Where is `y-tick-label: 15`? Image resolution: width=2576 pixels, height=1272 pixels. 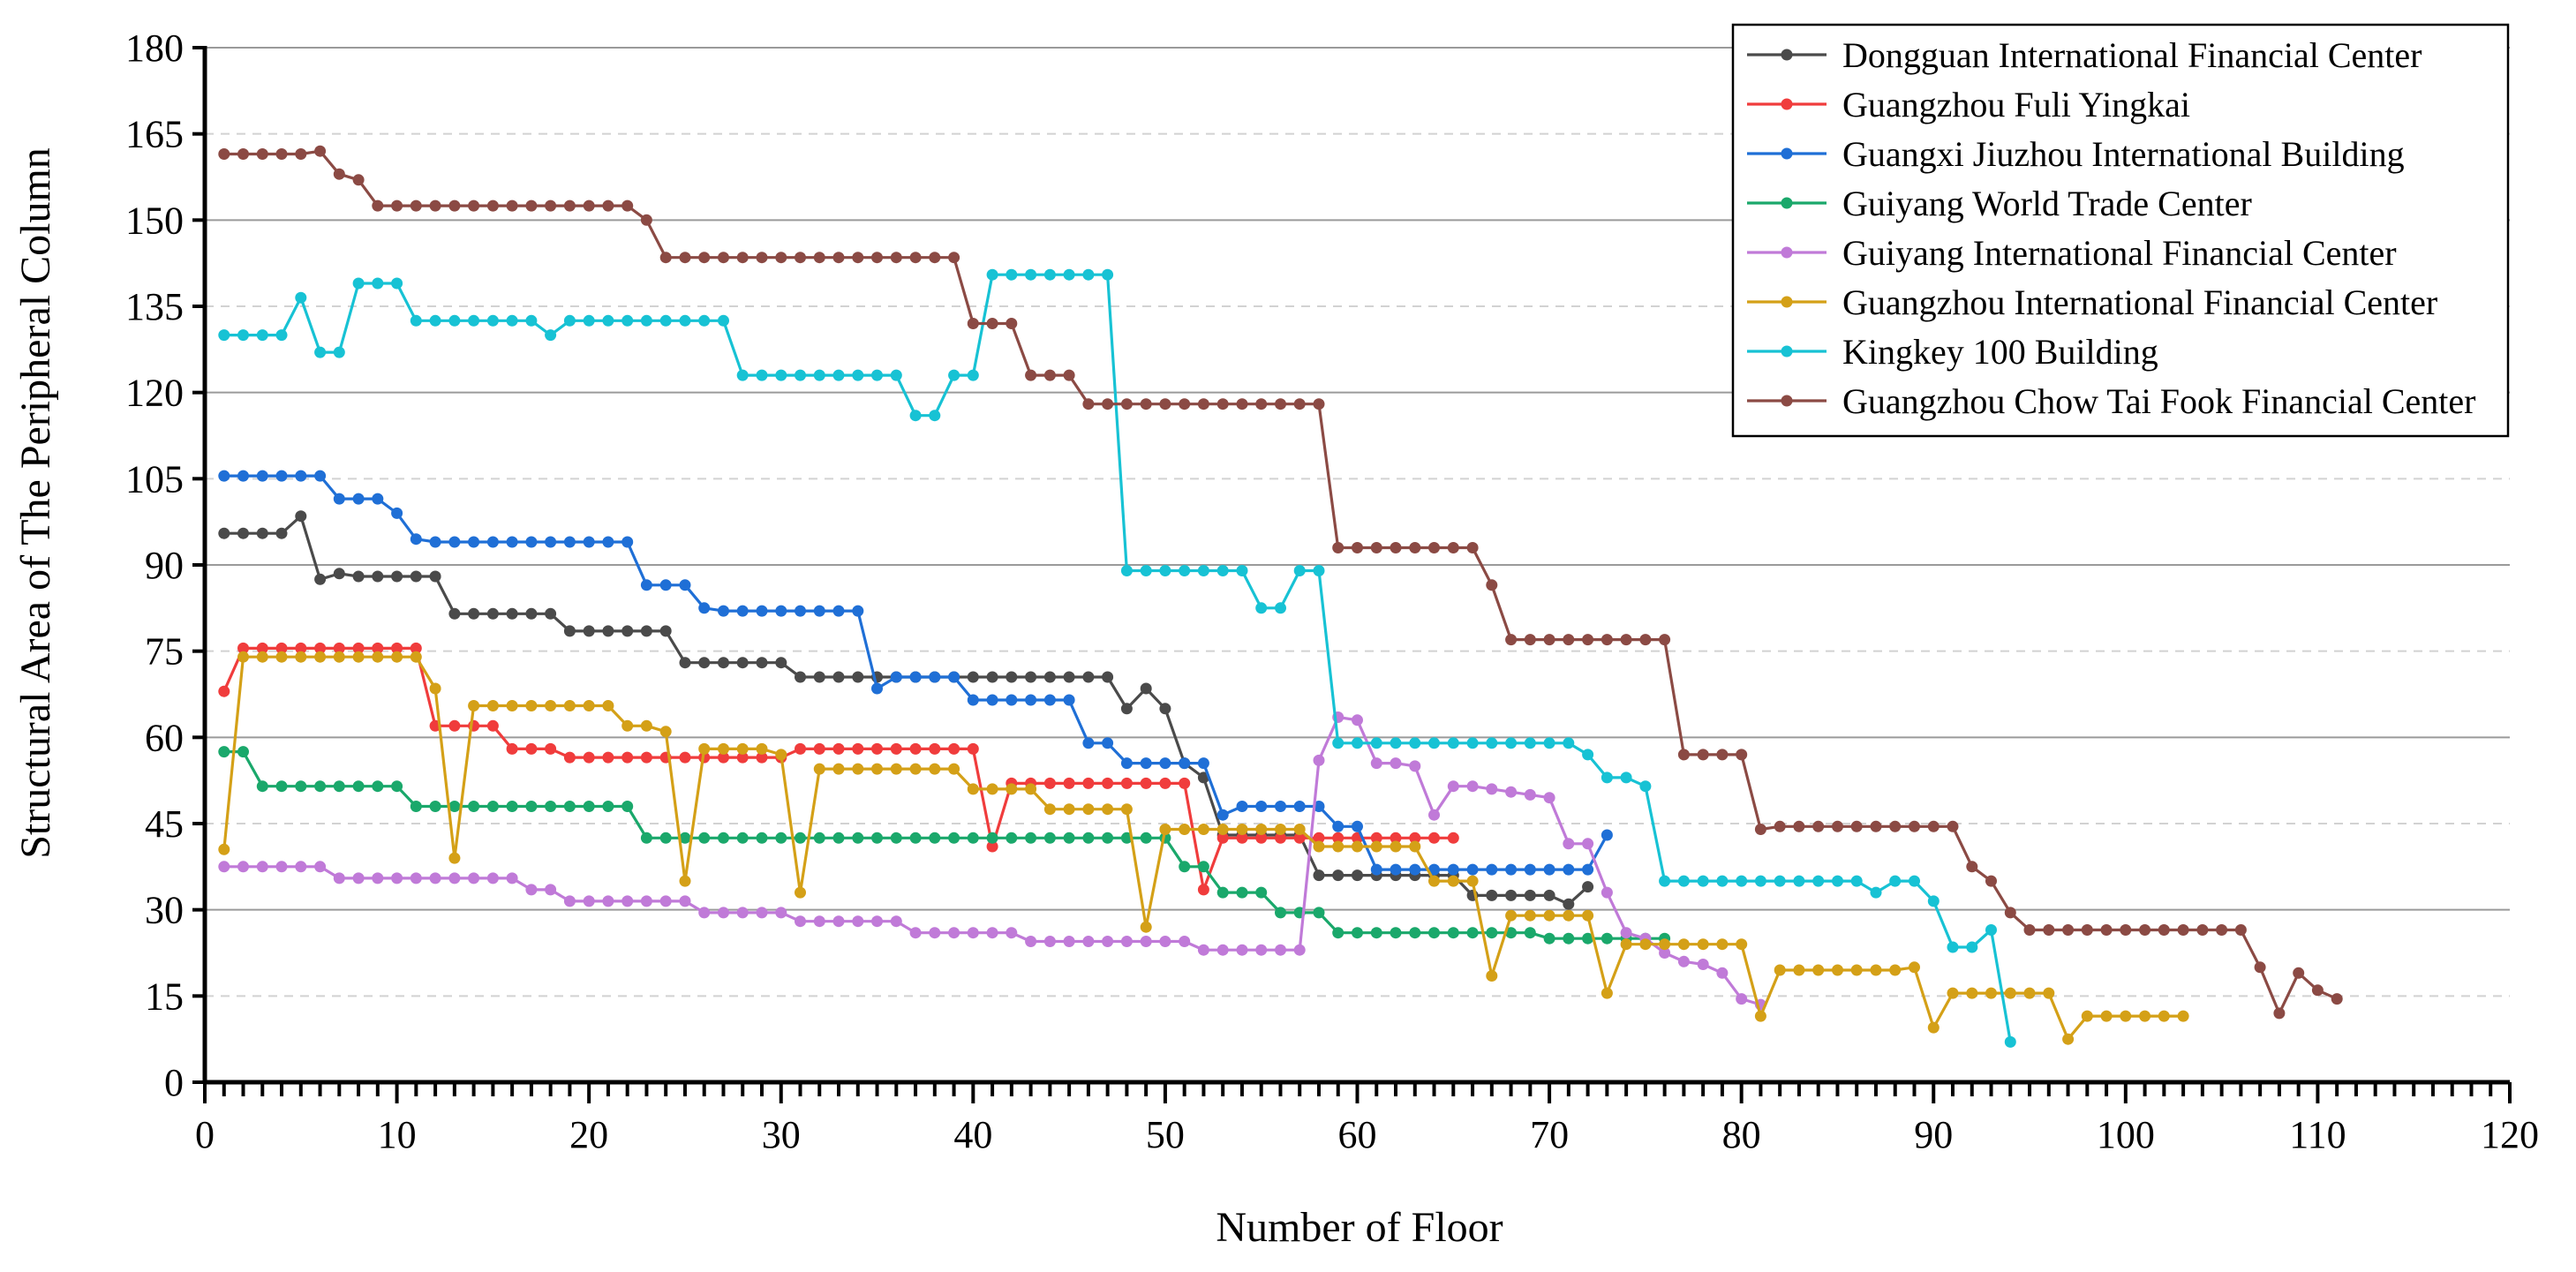
y-tick-label: 15 is located at coordinates (165, 996).